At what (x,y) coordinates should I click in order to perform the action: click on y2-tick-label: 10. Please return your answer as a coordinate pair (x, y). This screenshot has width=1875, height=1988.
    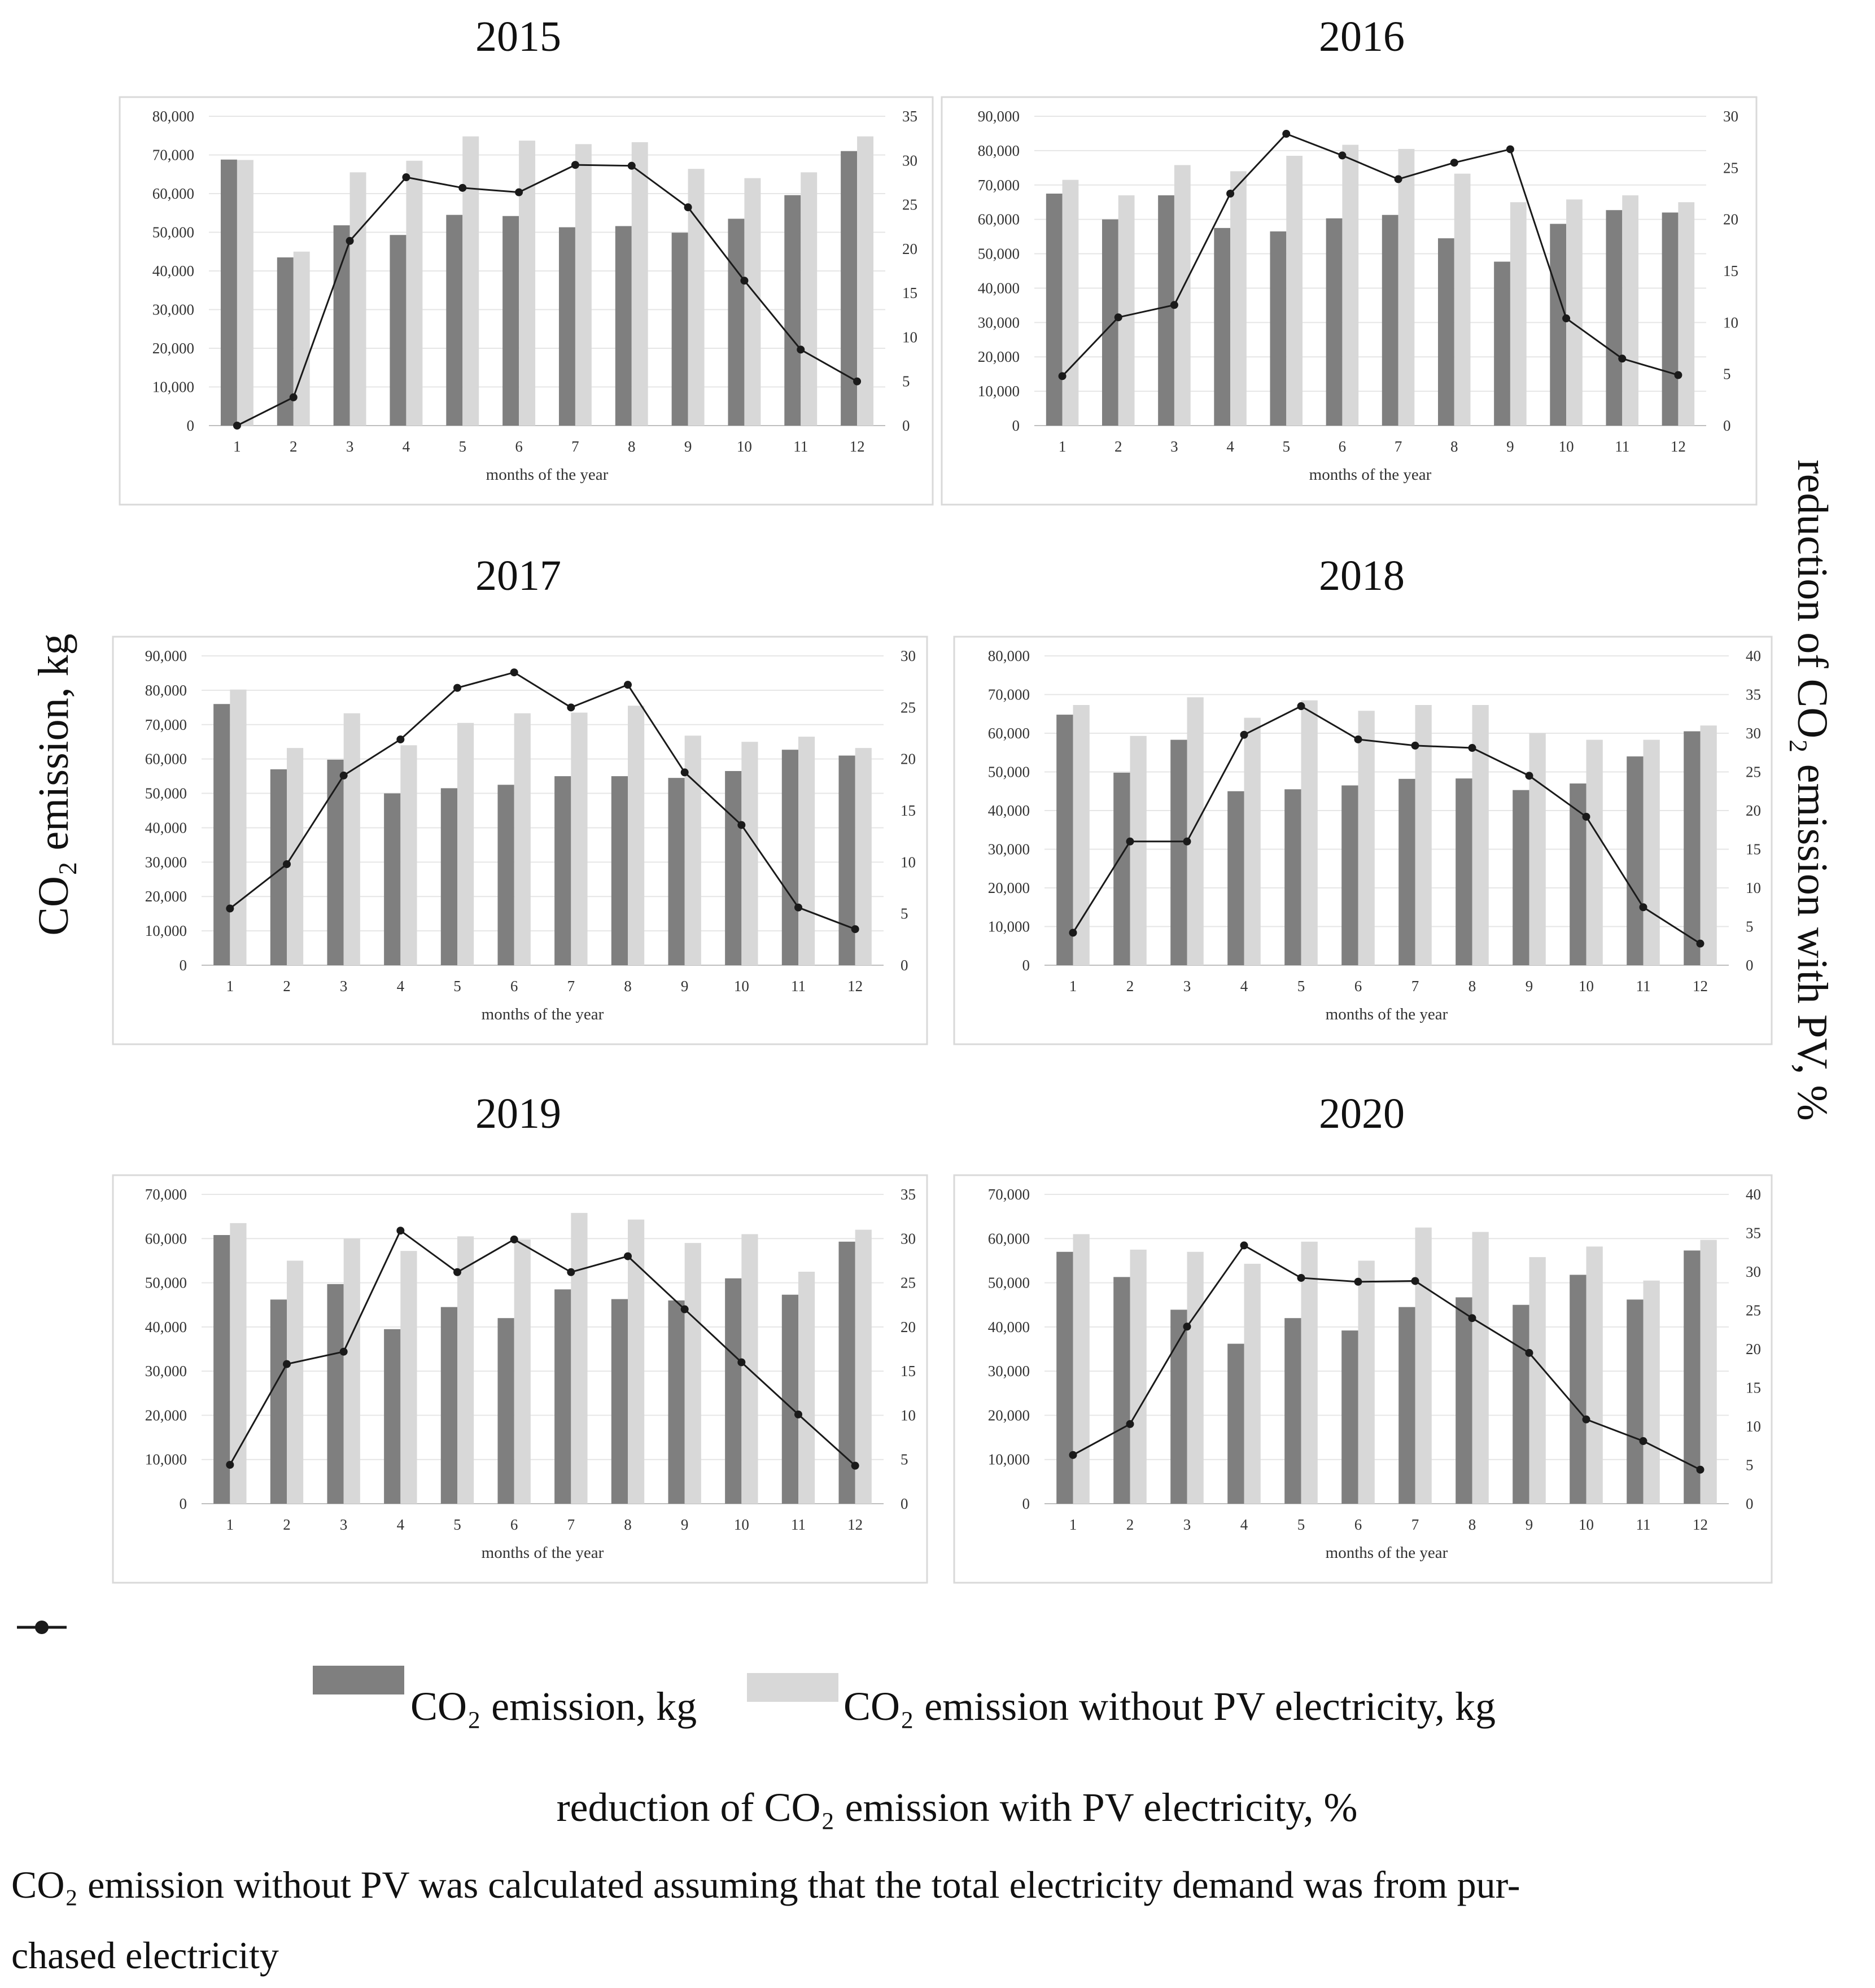
    Looking at the image, I should click on (1754, 1426).